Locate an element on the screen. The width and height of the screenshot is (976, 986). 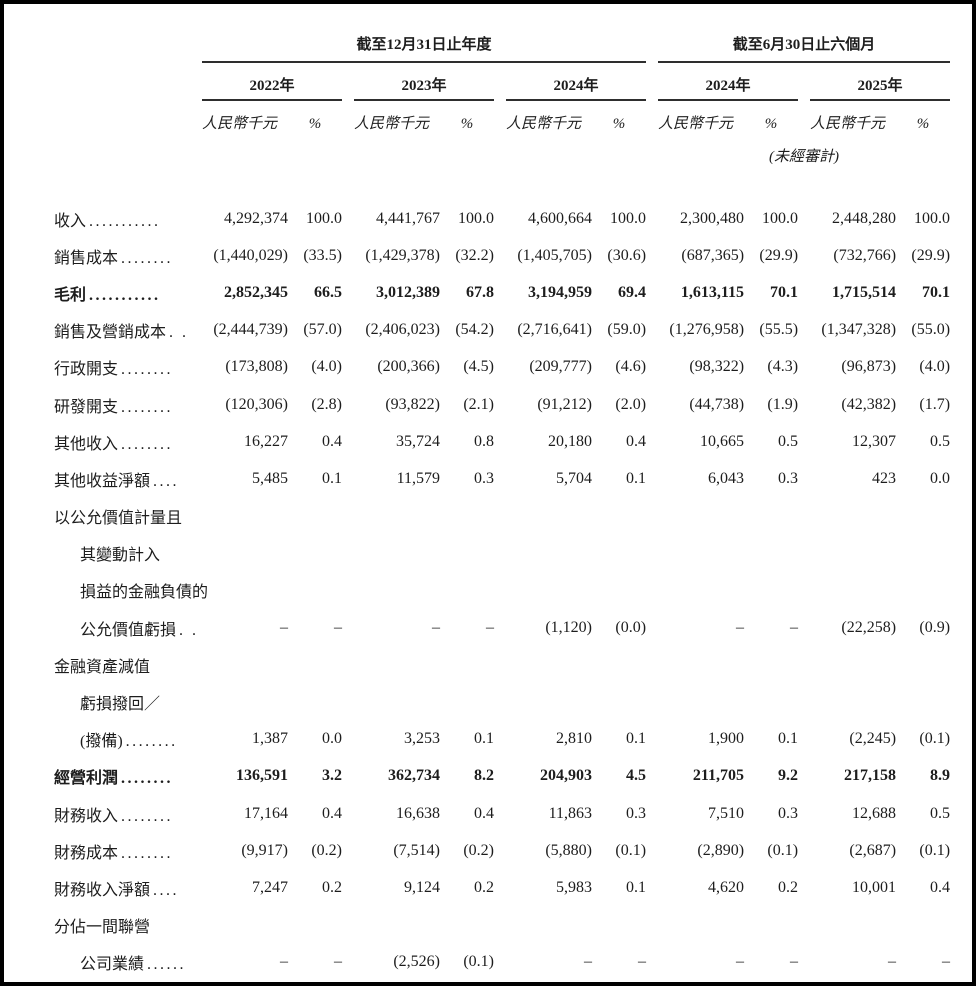
cell-amount: 6,043 is located at coordinates (726, 478).